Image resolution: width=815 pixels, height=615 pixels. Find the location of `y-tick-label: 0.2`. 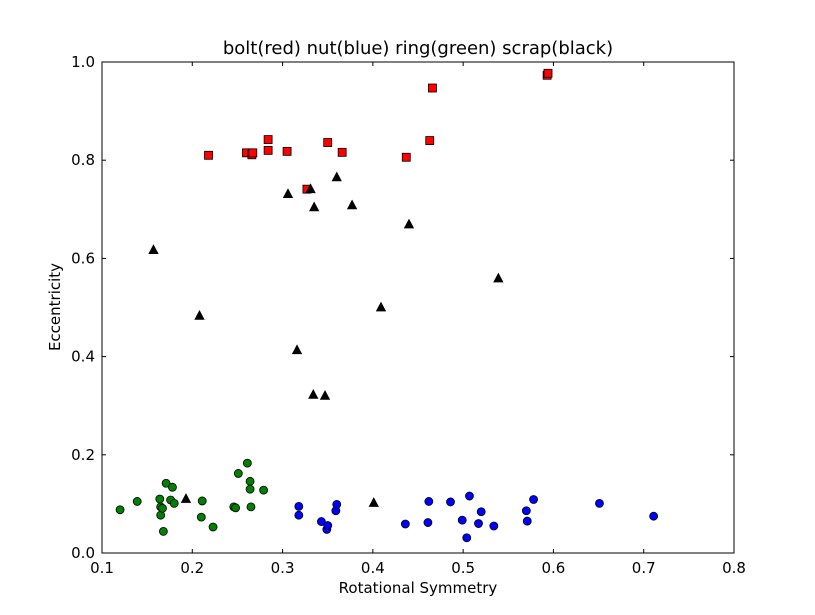

y-tick-label: 0.2 is located at coordinates (83, 455).